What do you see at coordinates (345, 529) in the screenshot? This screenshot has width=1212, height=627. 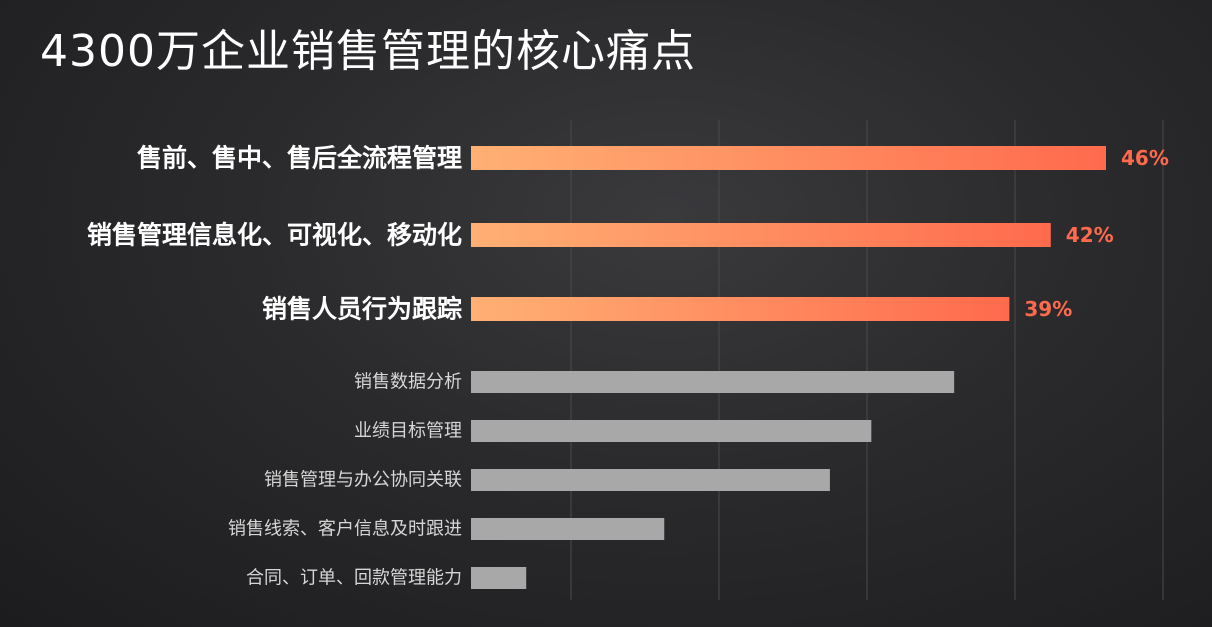 I see `category-label-7: 销售线索、客户信息及时跟进` at bounding box center [345, 529].